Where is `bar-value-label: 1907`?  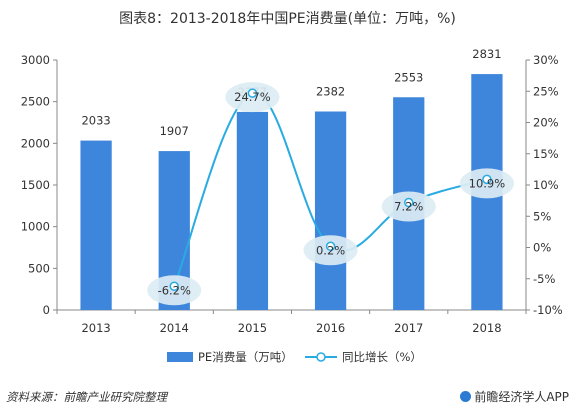 bar-value-label: 1907 is located at coordinates (174, 131).